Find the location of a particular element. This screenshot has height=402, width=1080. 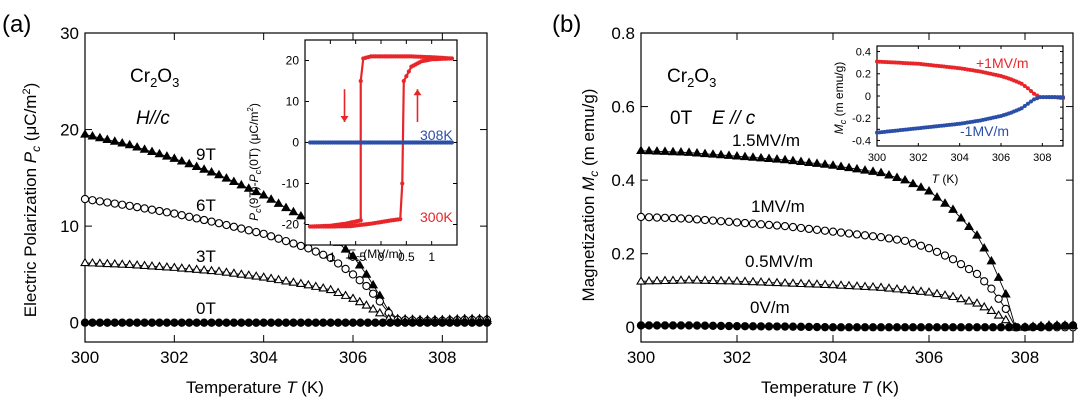

inset-a-arrowhead is located at coordinates (344, 119).